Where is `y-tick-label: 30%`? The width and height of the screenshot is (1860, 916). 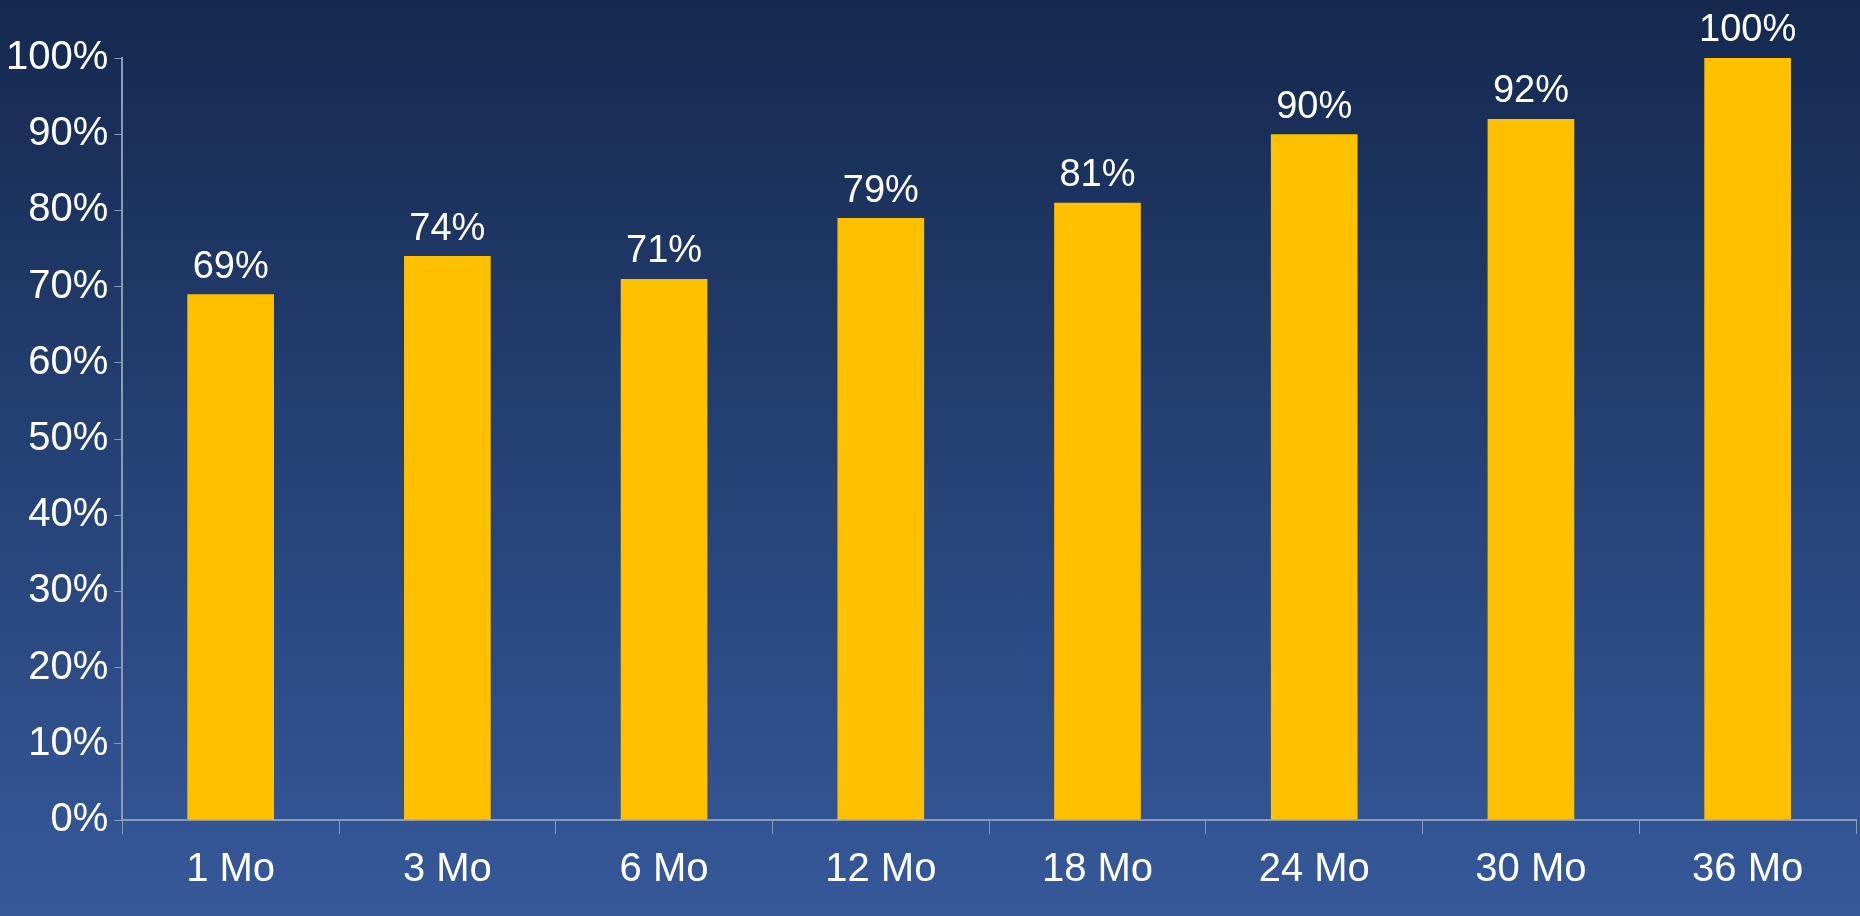 y-tick-label: 30% is located at coordinates (68, 588).